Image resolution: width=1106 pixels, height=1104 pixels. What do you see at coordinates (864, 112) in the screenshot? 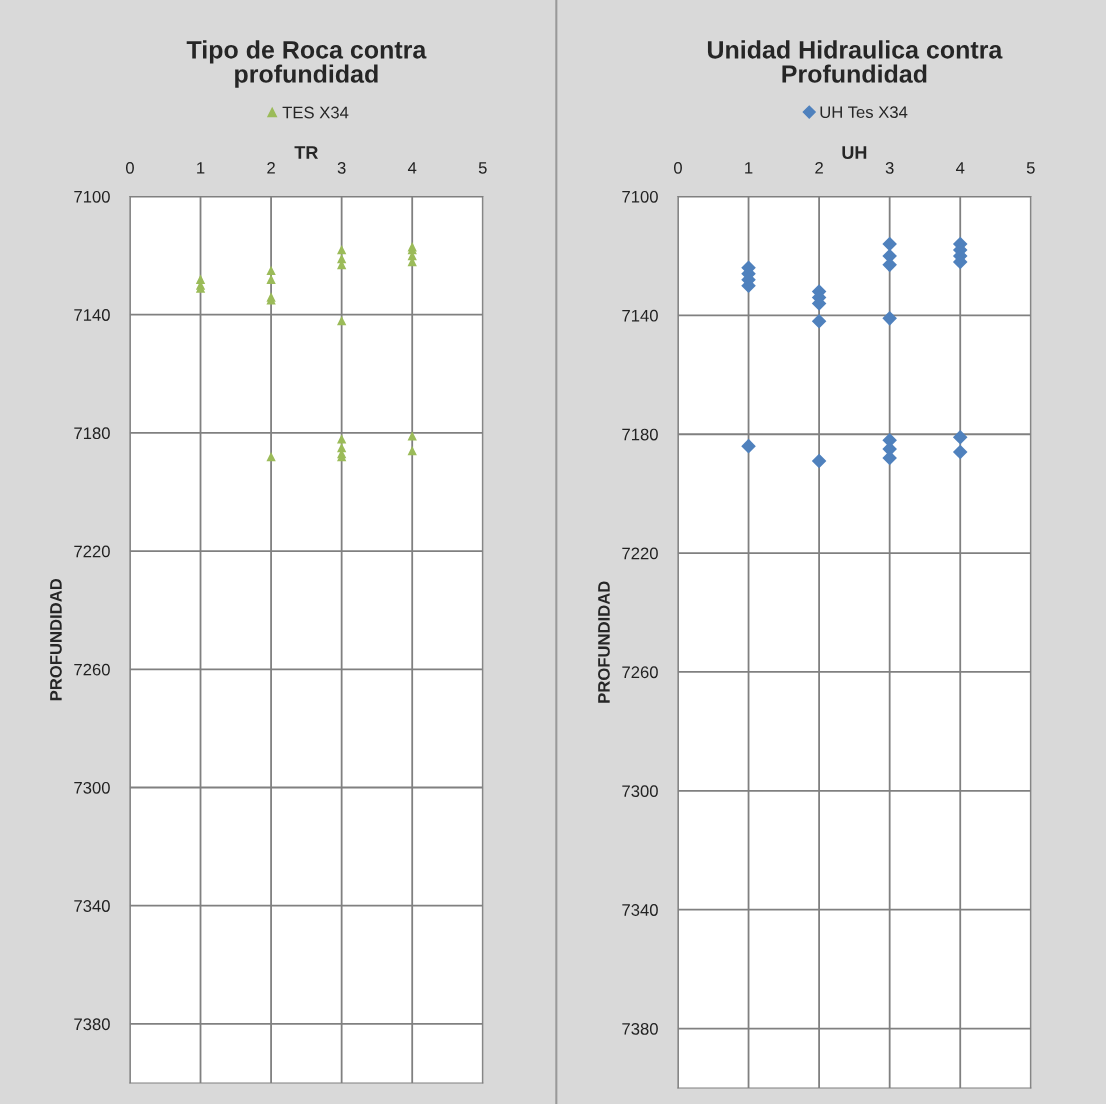
I see `legend-label: UH Tes X34` at bounding box center [864, 112].